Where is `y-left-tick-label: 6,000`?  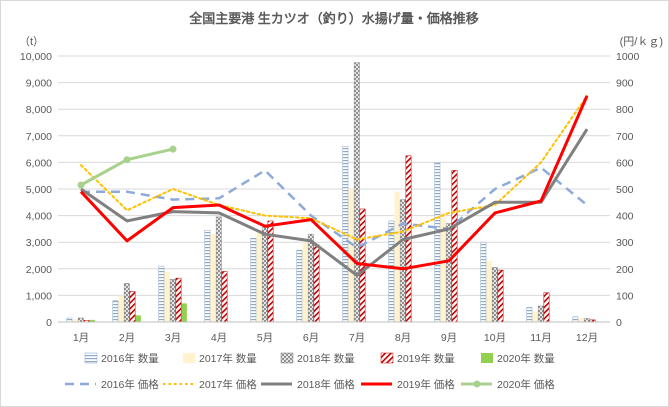
y-left-tick-label: 6,000 is located at coordinates (39, 163).